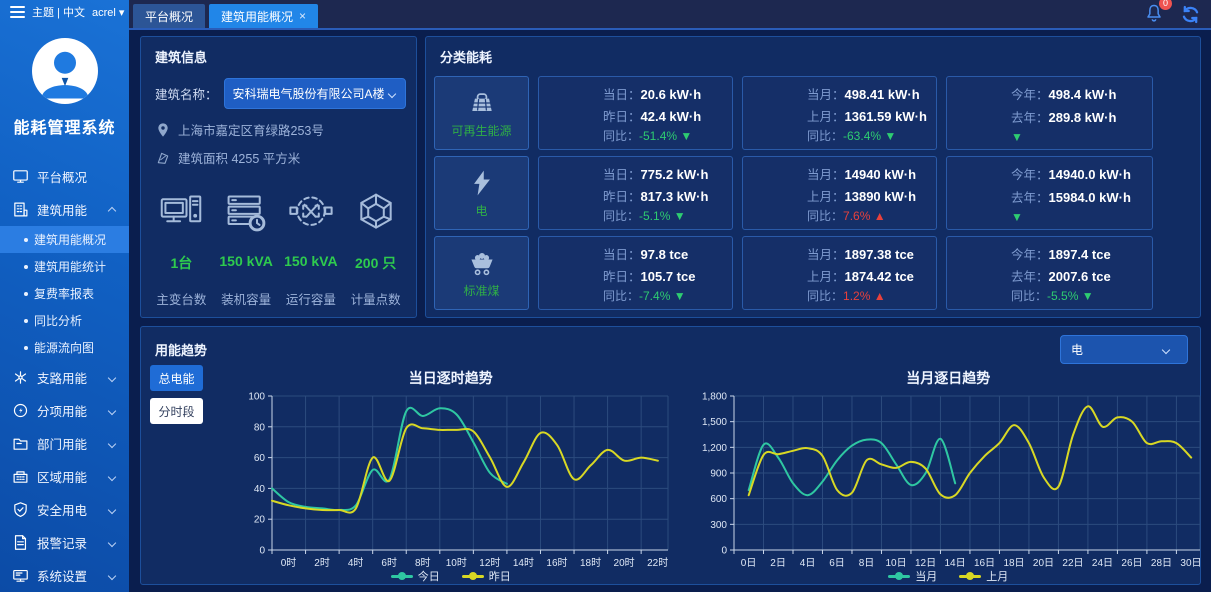 This screenshot has width=1211, height=592. What do you see at coordinates (64, 176) in the screenshot?
I see `sidebar-item-platform-overview: 平台概况` at bounding box center [64, 176].